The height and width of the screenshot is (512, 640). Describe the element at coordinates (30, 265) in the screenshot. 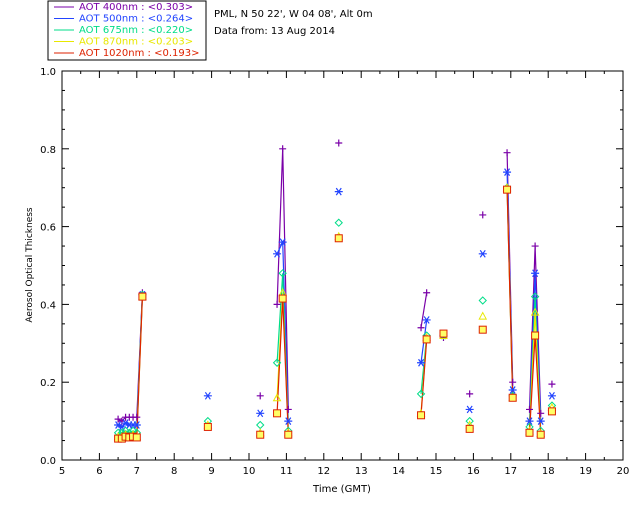

I see `y-axis-label: Aerosol Optical Thickness` at that location.